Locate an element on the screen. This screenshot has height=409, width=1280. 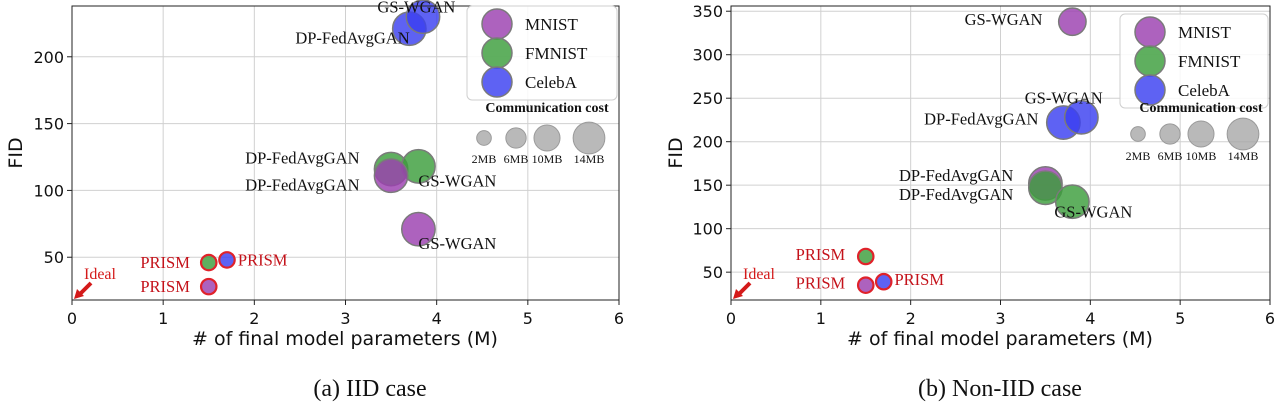
iid-y-axis-title: FID is located at coordinates (16, 152).